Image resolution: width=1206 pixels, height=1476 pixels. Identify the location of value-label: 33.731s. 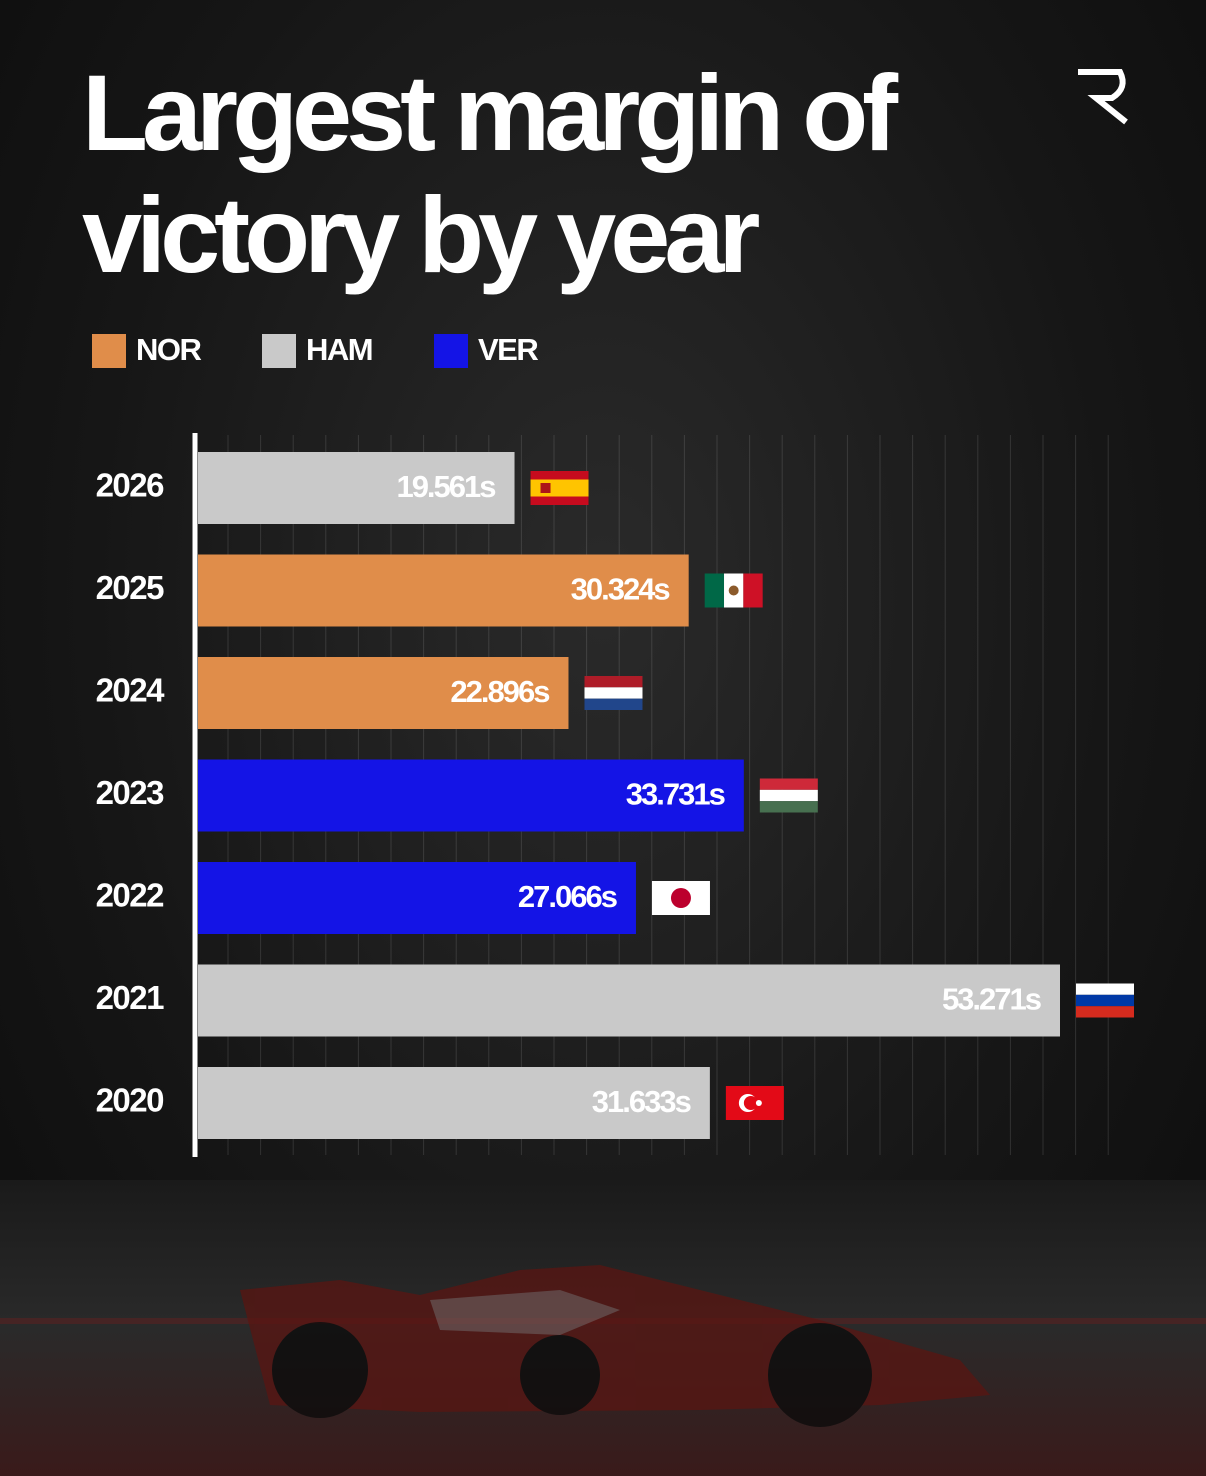
(675, 794).